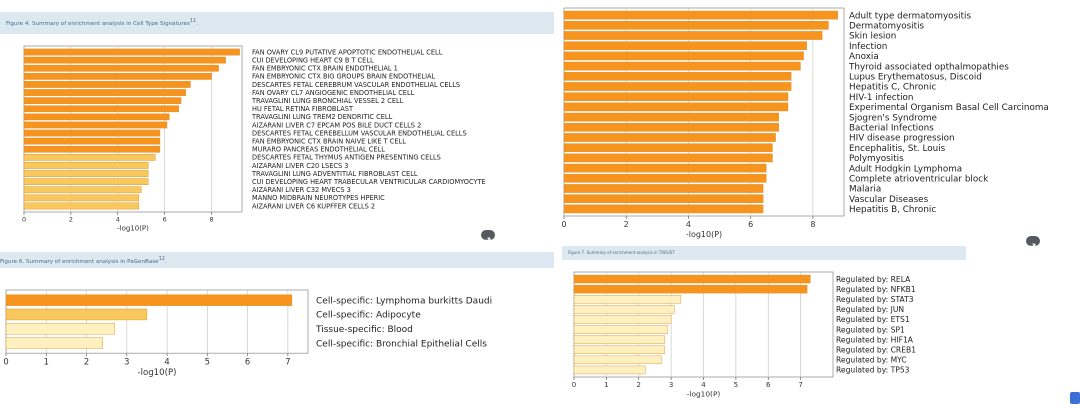 This screenshot has width=1080, height=408. What do you see at coordinates (891, 128) in the screenshot?
I see `category-label: Bacterial Infections` at bounding box center [891, 128].